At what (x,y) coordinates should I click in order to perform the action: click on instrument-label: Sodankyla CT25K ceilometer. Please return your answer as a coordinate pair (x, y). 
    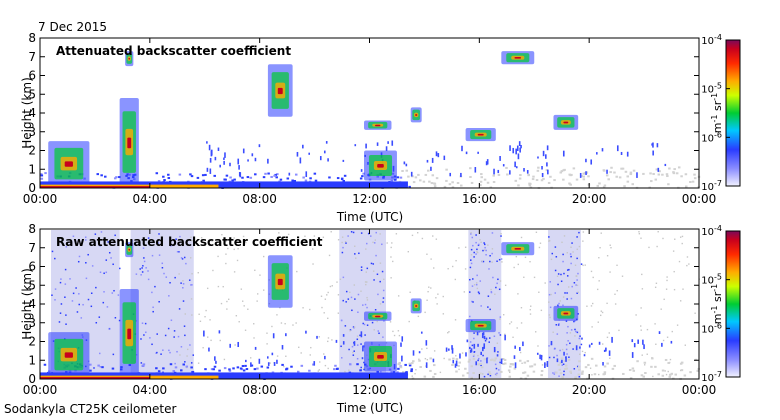
    Looking at the image, I should click on (90, 409).